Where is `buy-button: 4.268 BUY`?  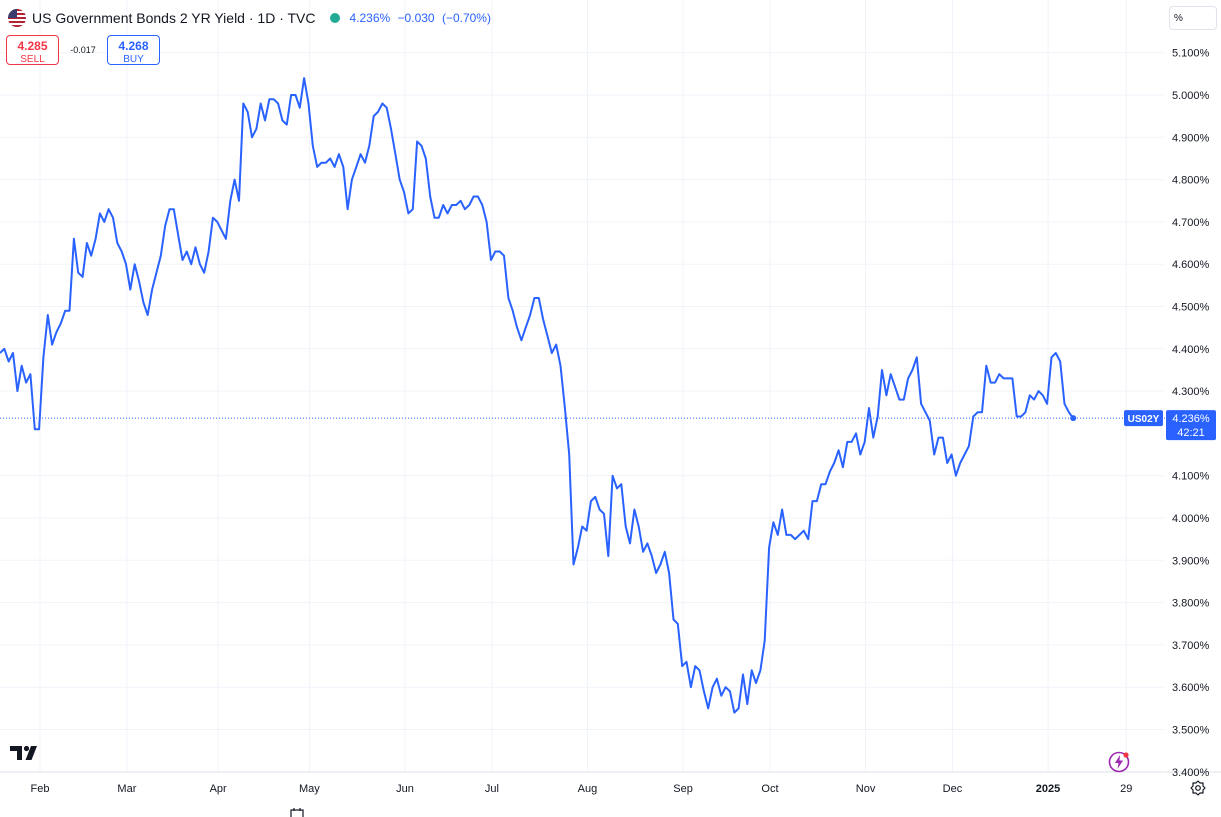 buy-button: 4.268 BUY is located at coordinates (133, 50).